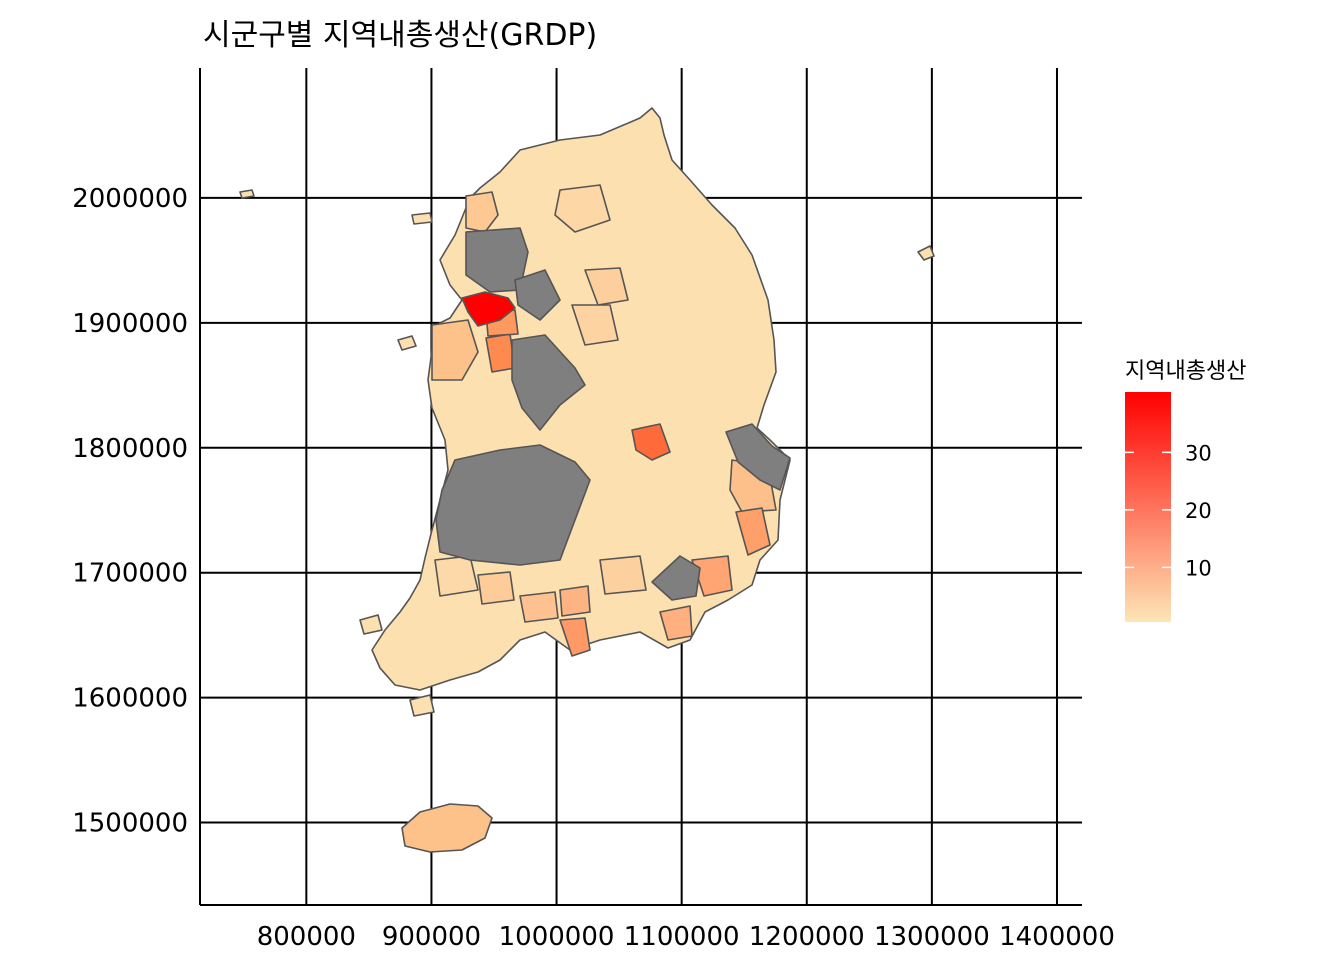  Describe the element at coordinates (1198, 453) in the screenshot. I see `legend-tick-label: 30` at that location.